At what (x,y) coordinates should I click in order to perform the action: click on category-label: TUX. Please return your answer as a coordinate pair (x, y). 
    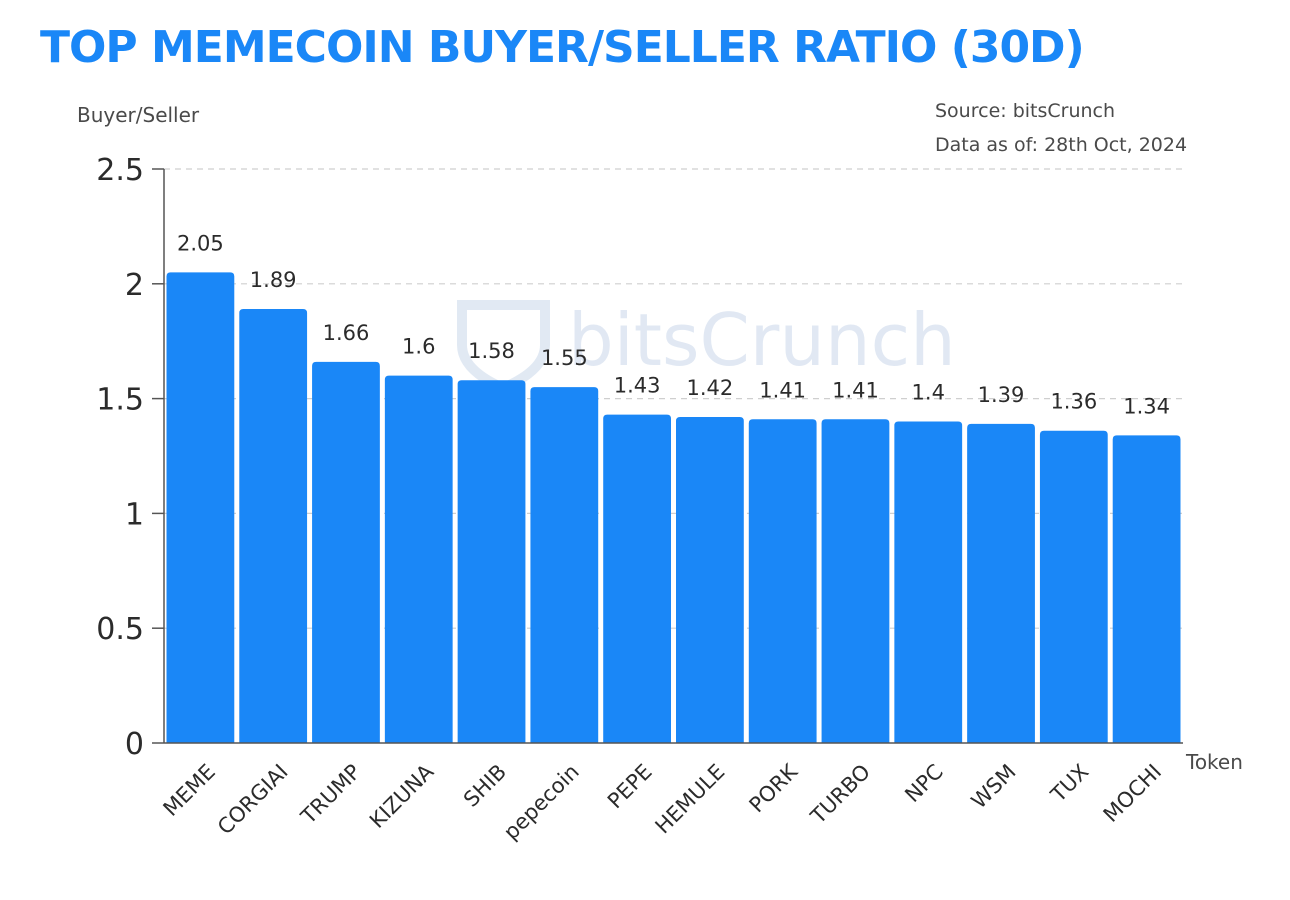
    Looking at the image, I should click on (1070, 784).